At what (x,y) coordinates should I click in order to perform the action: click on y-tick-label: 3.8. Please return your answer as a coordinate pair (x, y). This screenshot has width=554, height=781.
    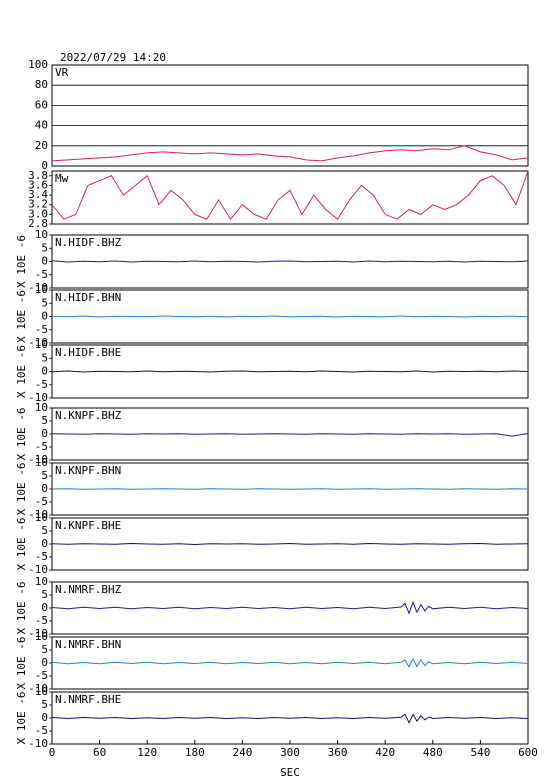
    Looking at the image, I should click on (38, 175).